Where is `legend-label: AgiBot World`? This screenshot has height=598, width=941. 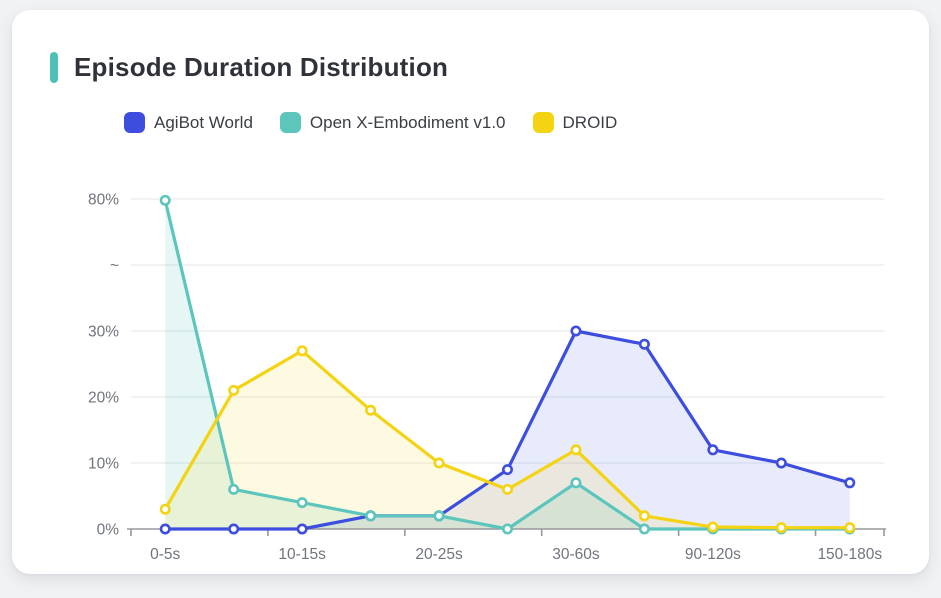
legend-label: AgiBot World is located at coordinates (203, 122).